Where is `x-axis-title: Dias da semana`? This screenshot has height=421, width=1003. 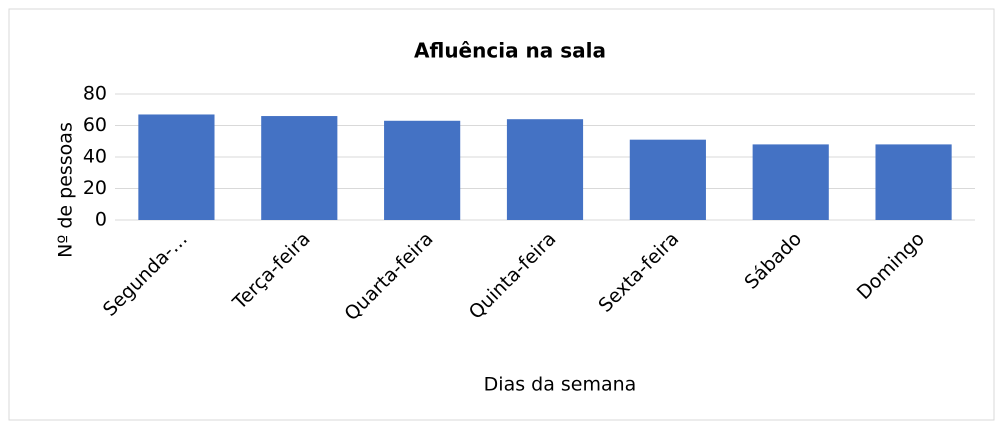 x-axis-title: Dias da semana is located at coordinates (560, 385).